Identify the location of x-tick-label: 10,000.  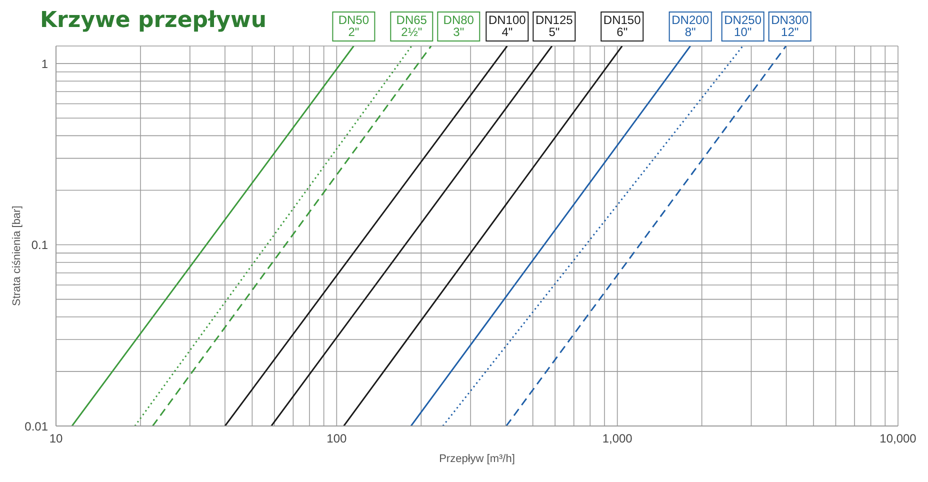
(898, 439).